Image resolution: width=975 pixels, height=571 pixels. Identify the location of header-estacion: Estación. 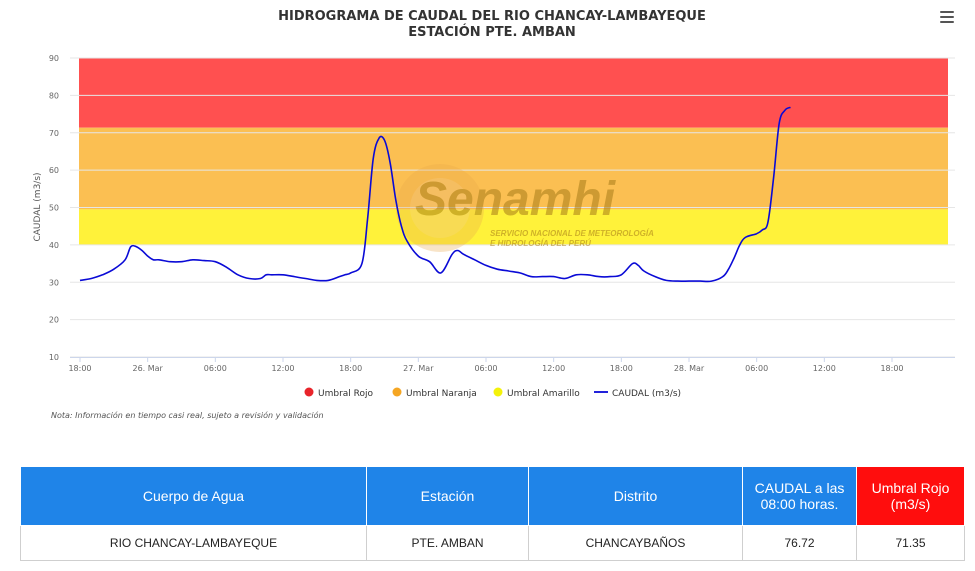
(447, 496).